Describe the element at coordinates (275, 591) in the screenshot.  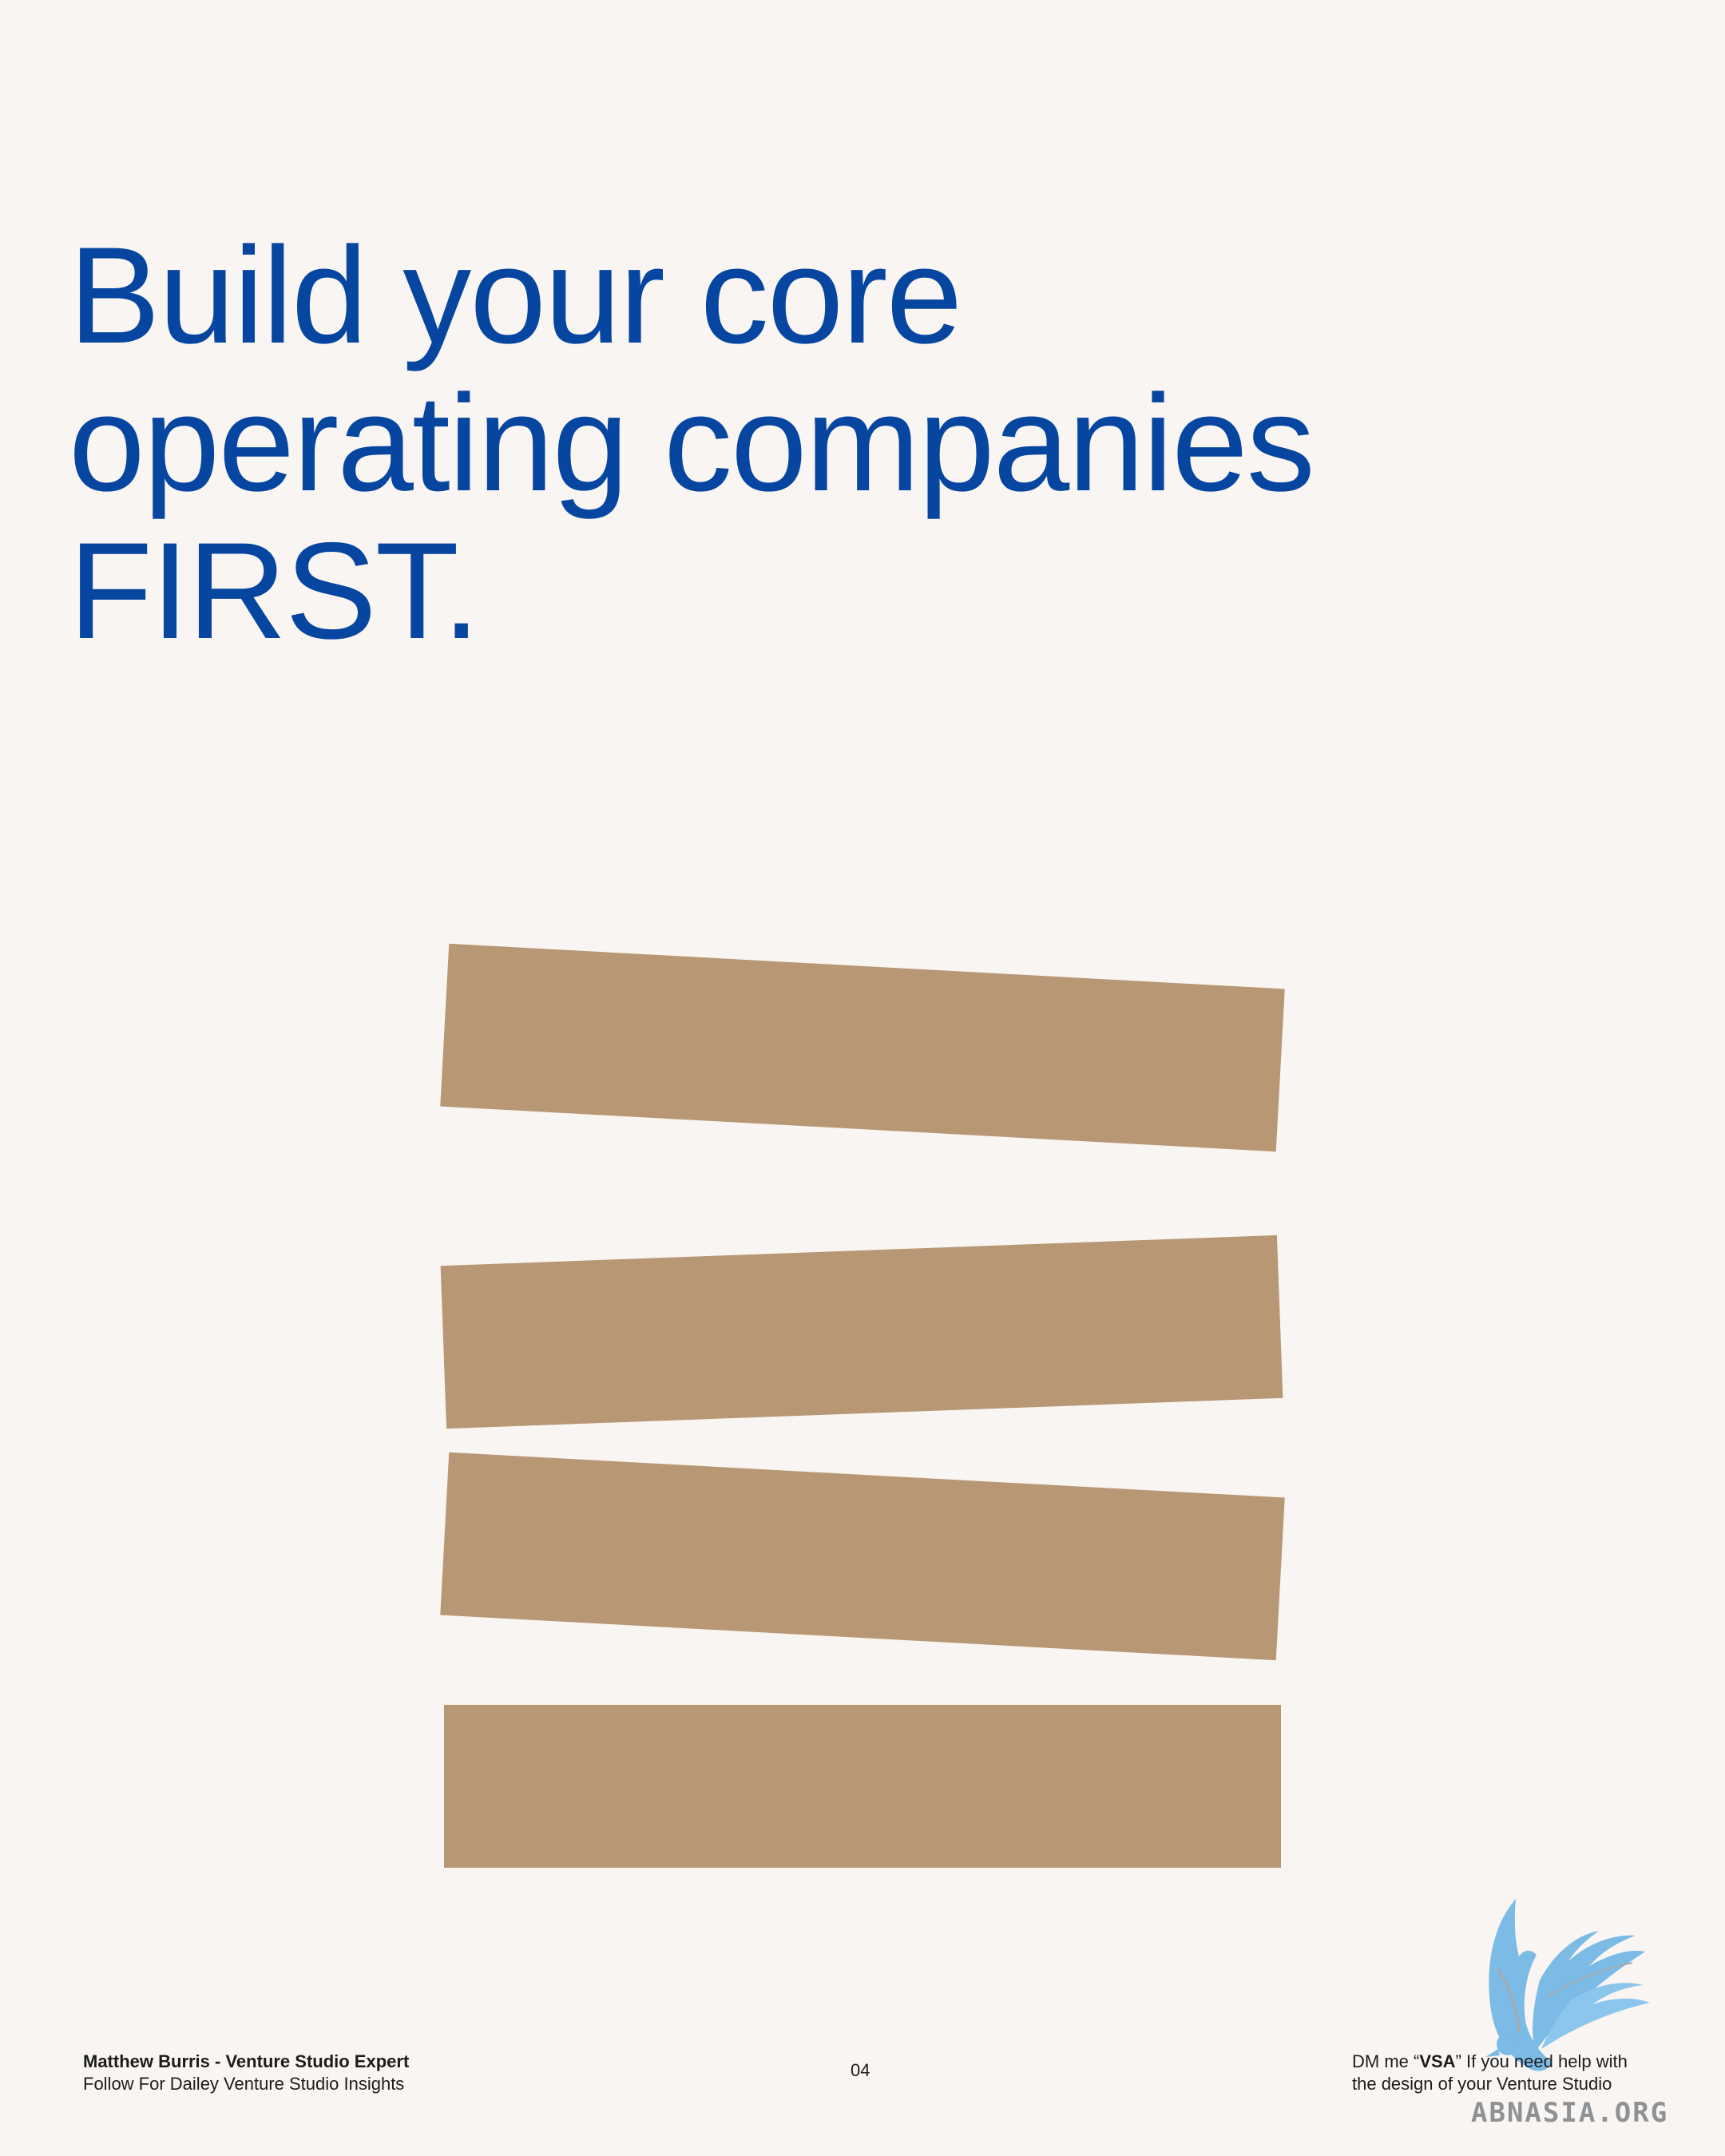
I see `headline-line-3: FIRST.` at that location.